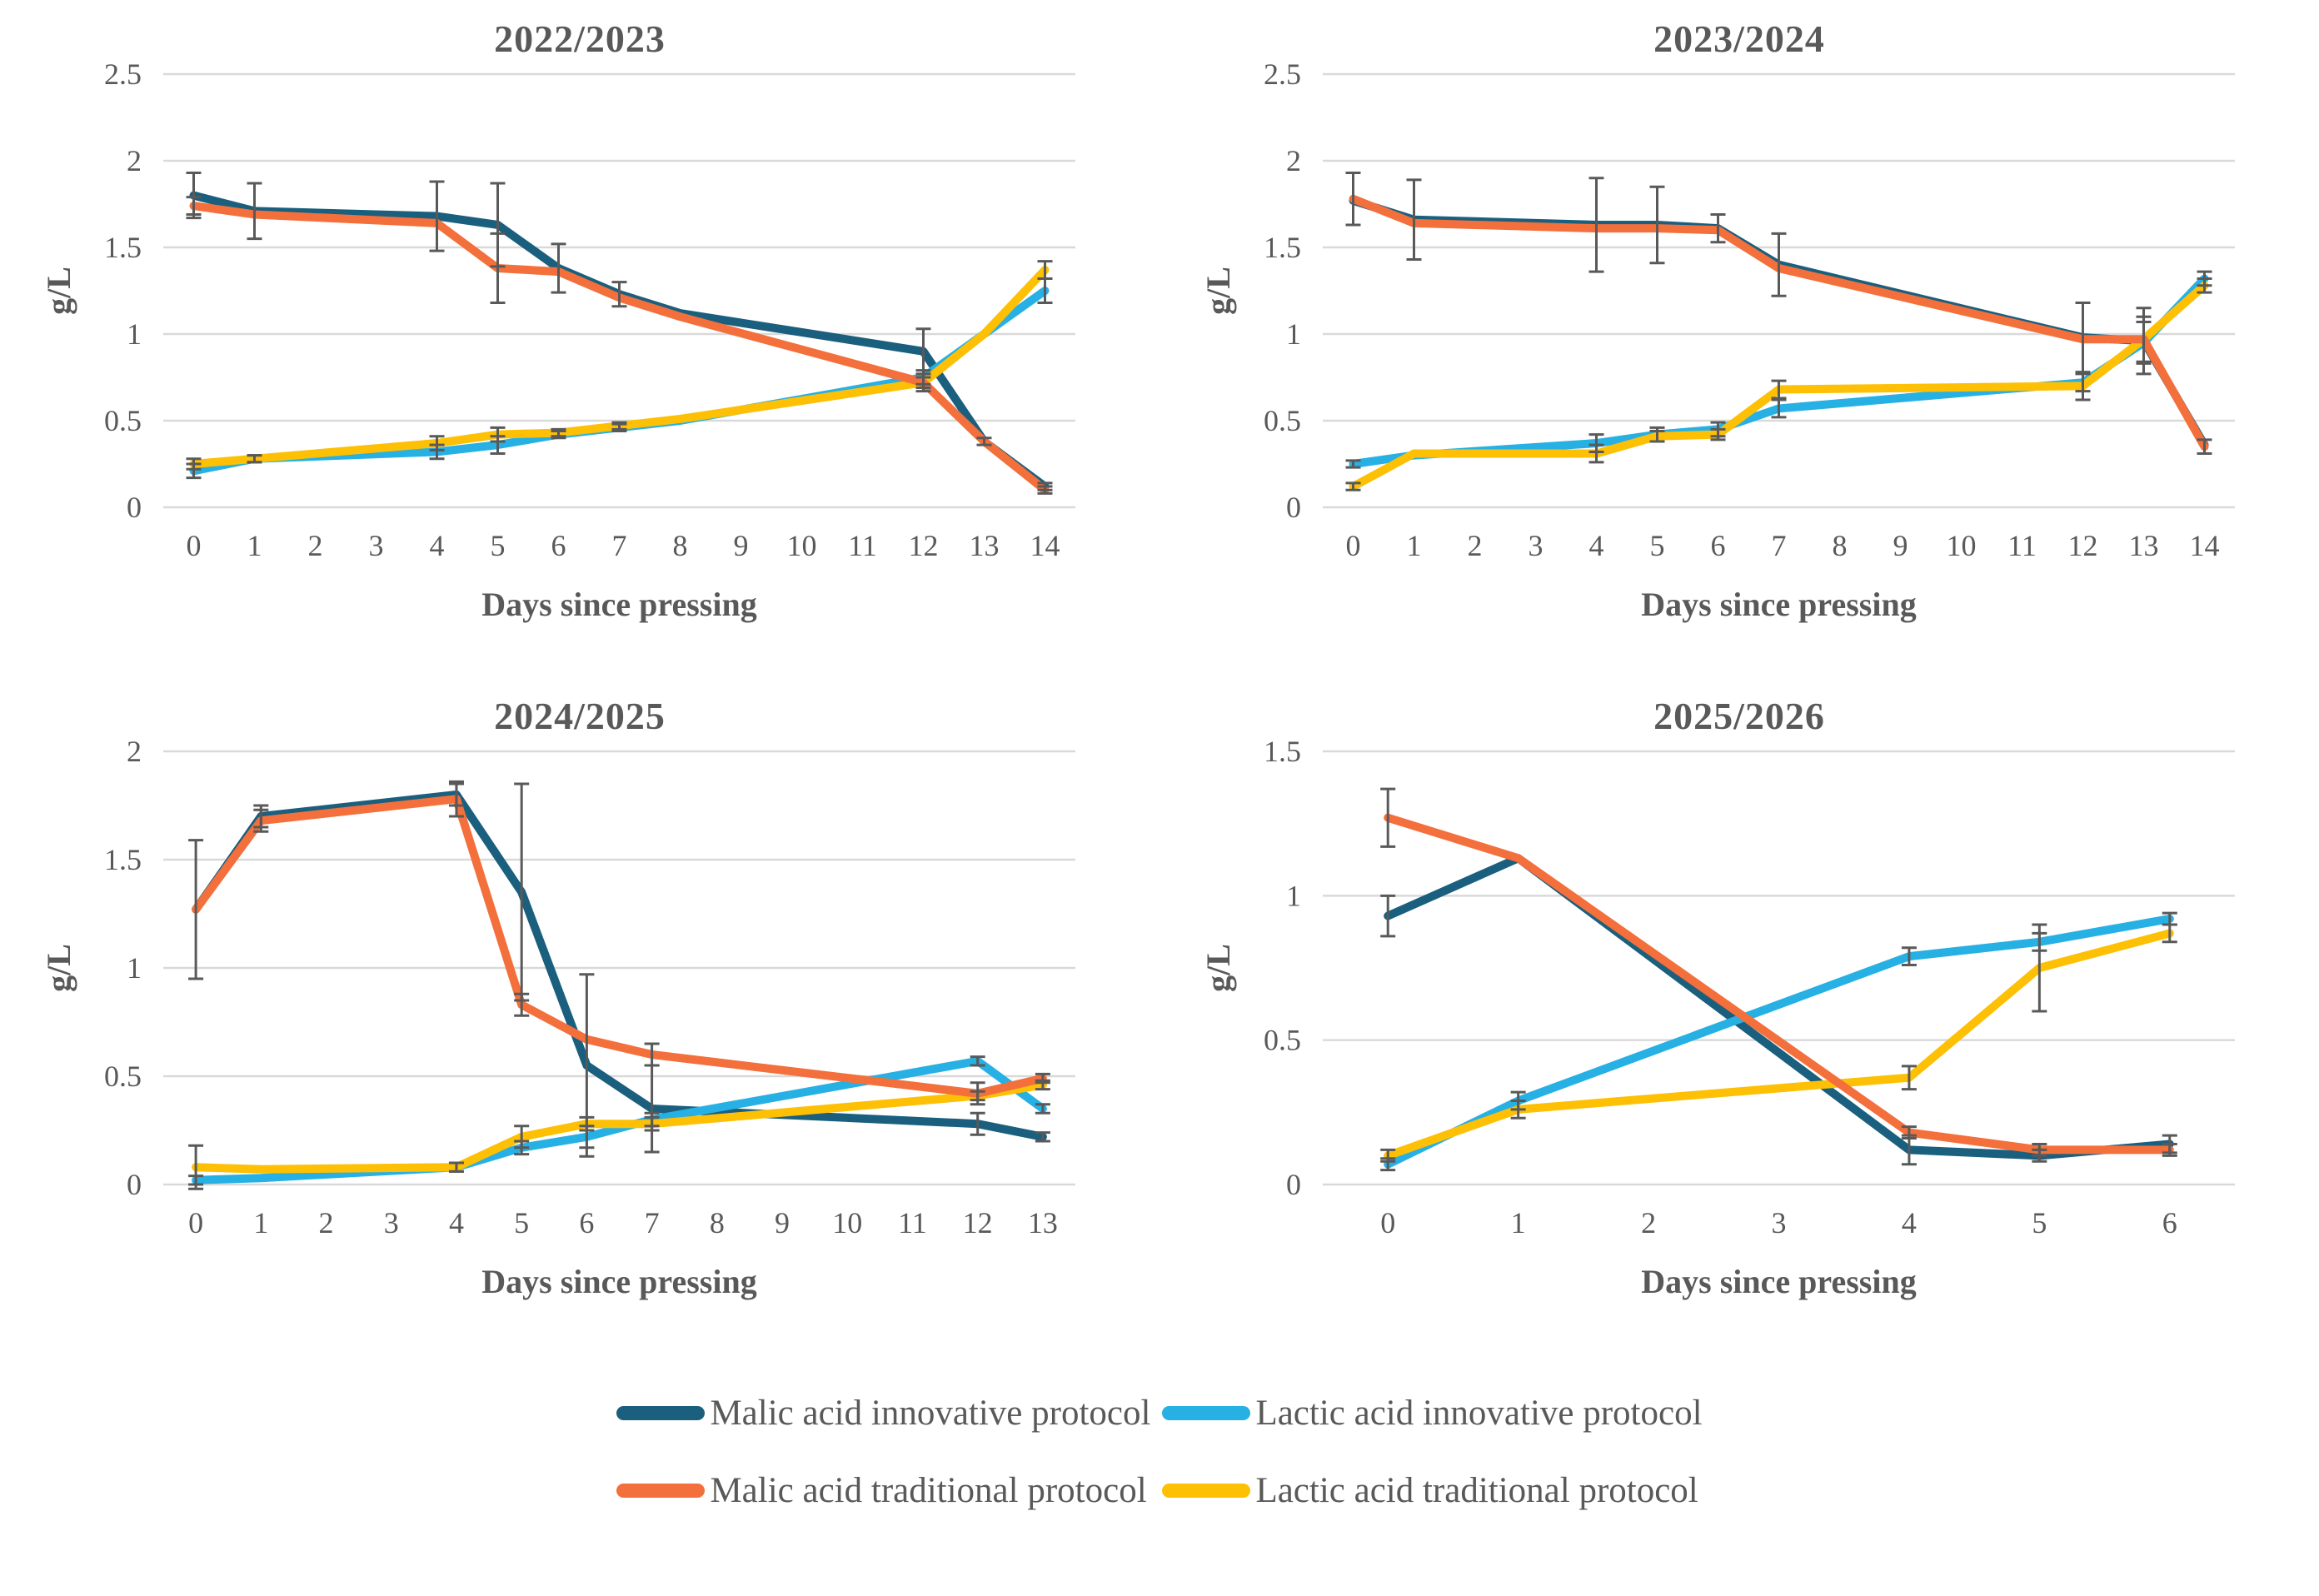 Image resolution: width=2319 pixels, height=1596 pixels. I want to click on series-line-malic_traditional, so click(619, 348).